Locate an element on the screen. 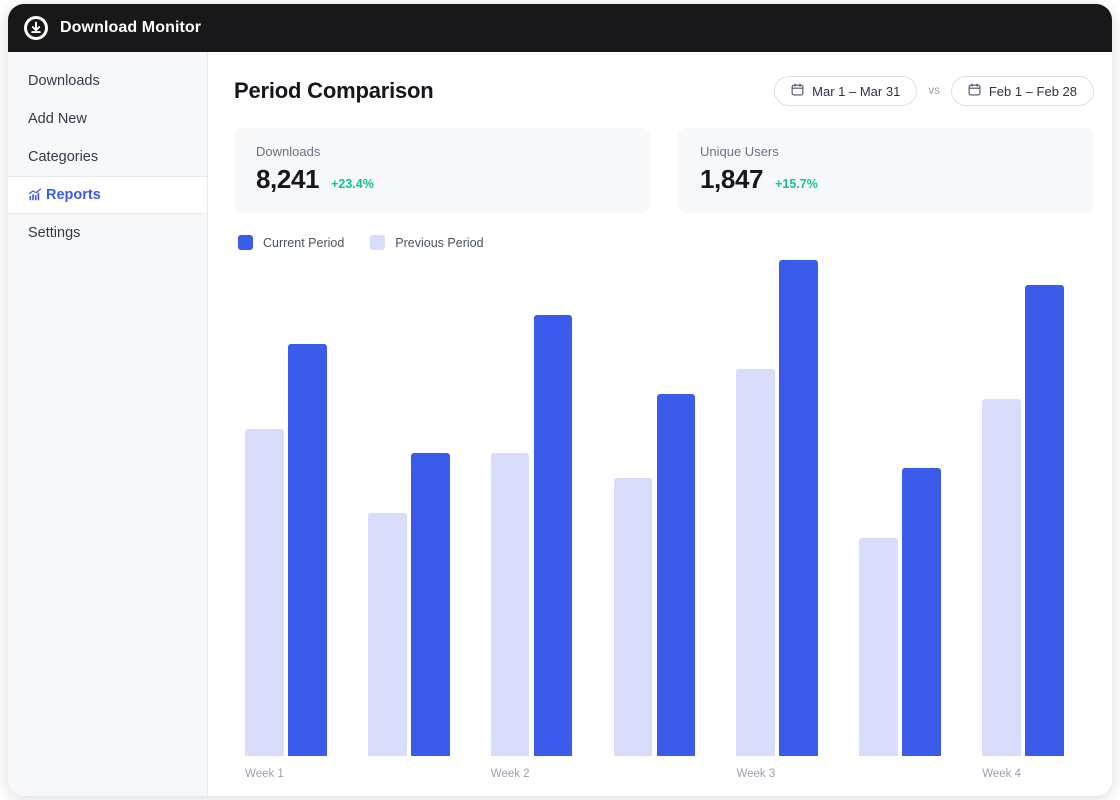 This screenshot has width=1120, height=800. x-axis-tick-label: Week 2 is located at coordinates (510, 774).